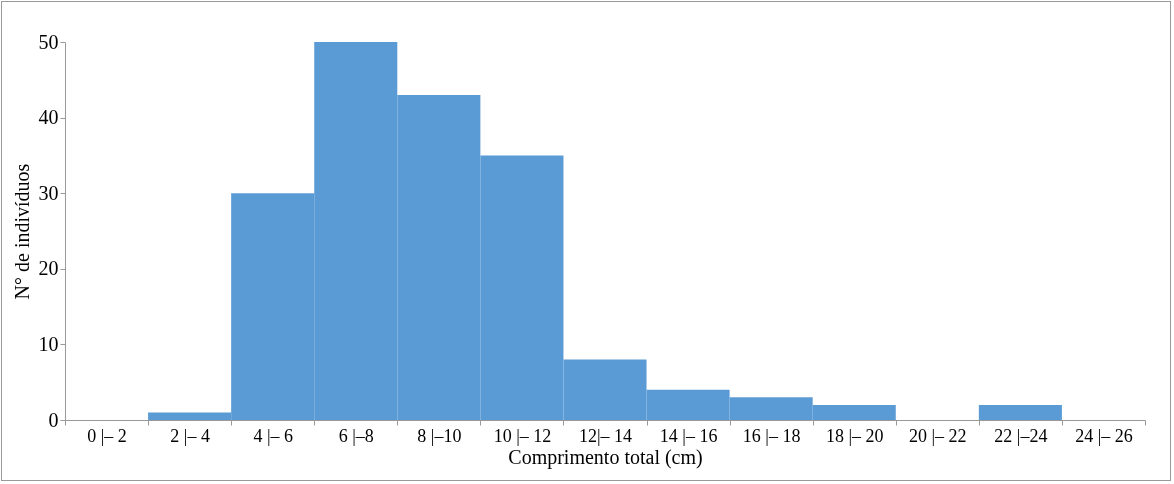 The width and height of the screenshot is (1174, 484). Describe the element at coordinates (605, 457) in the screenshot. I see `x-axis-title: Comprimento total (cm)` at that location.